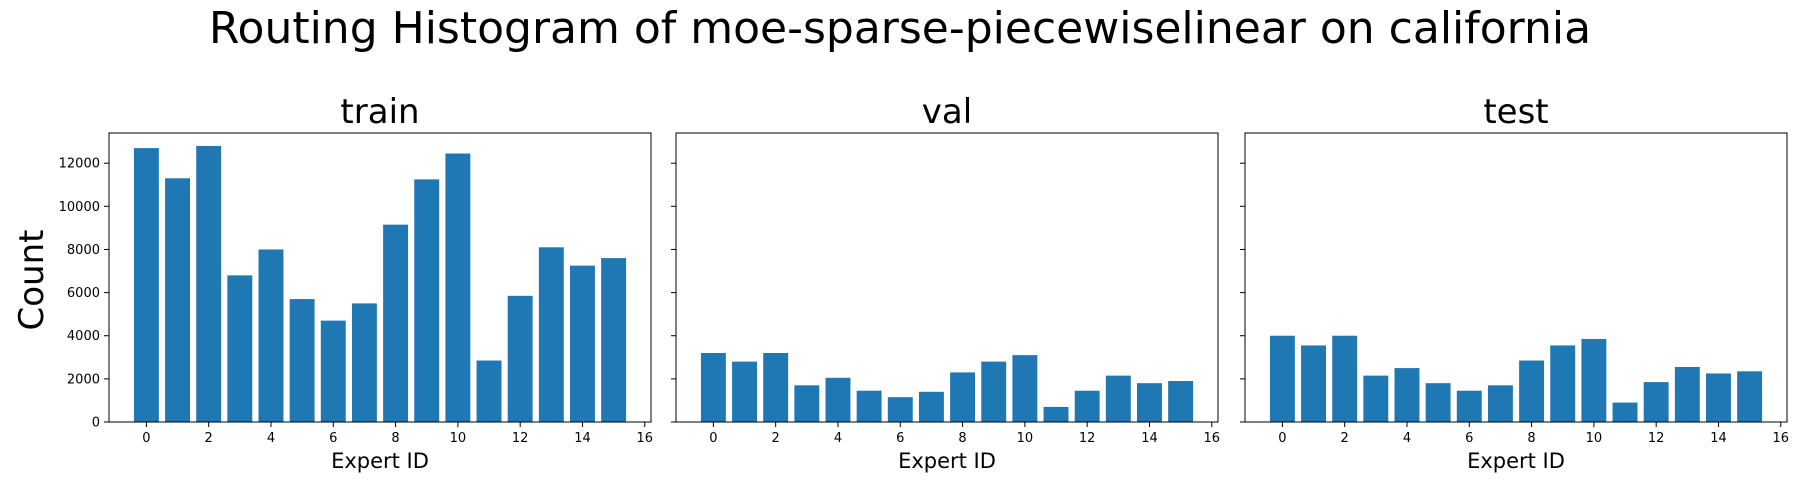 The width and height of the screenshot is (1800, 500). Describe the element at coordinates (32, 280) in the screenshot. I see `y-axis-label: Count` at that location.